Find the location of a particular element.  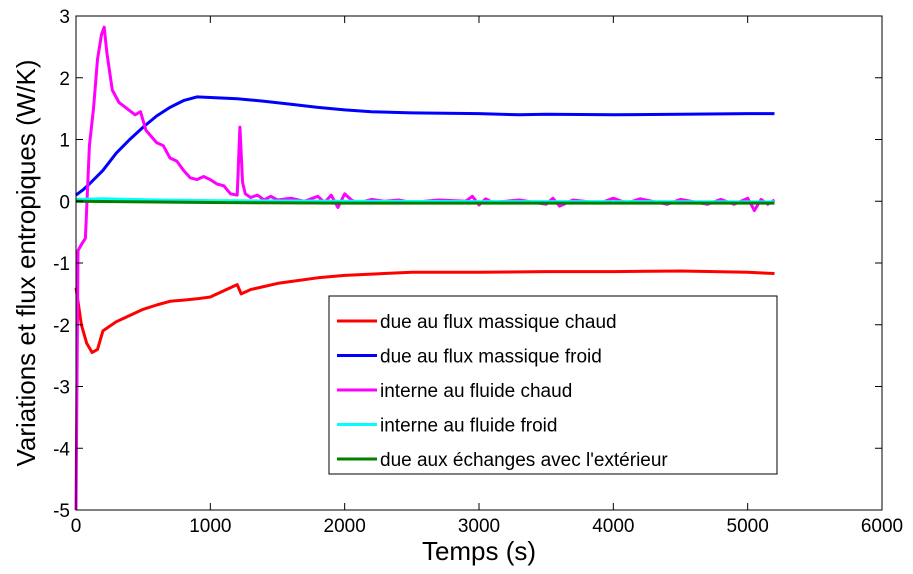

x-tick-label: 2000 is located at coordinates (345, 526).